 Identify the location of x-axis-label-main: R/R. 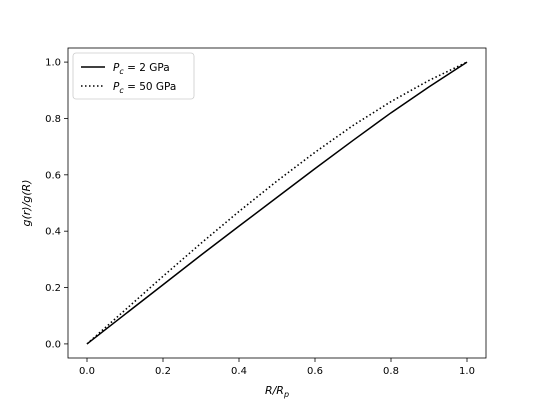
(274, 390).